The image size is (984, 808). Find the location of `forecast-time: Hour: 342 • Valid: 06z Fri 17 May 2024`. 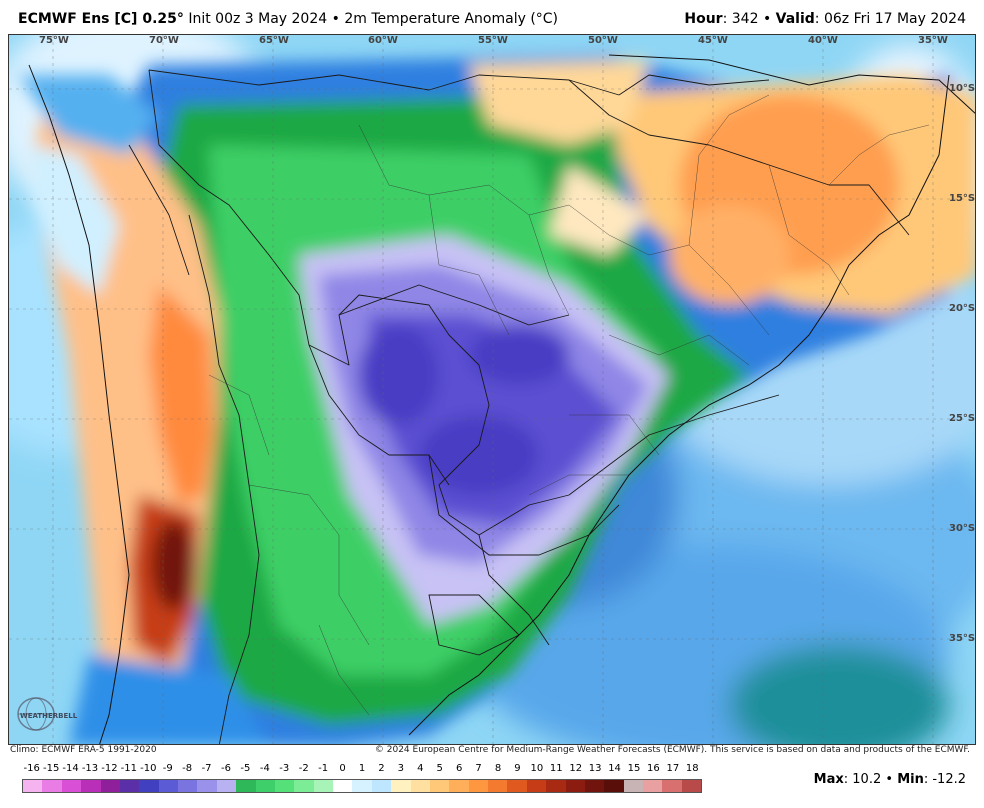

forecast-time: Hour: 342 • Valid: 06z Fri 17 May 2024 is located at coordinates (825, 19).